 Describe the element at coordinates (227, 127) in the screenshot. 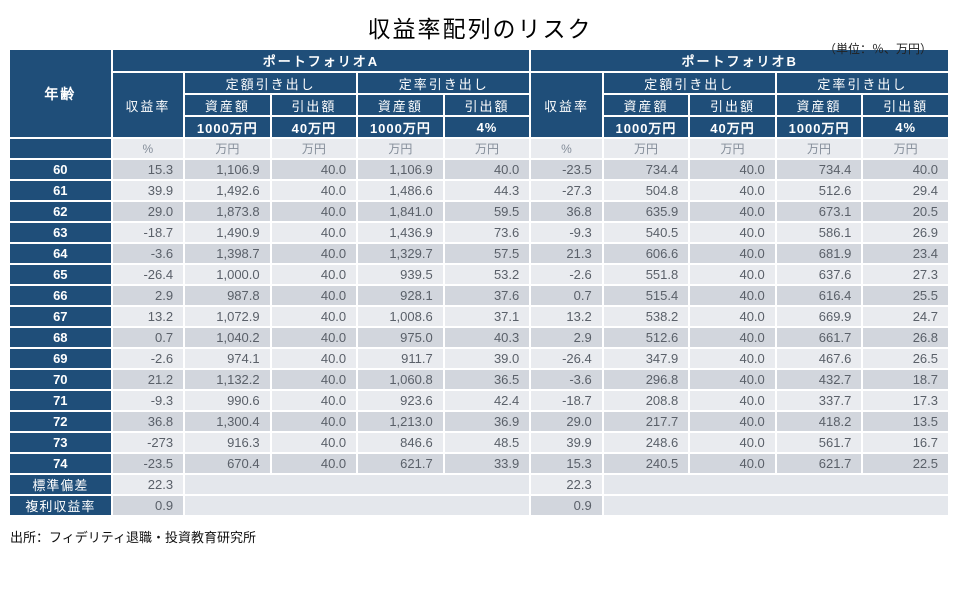

I see `initial-asset-a-fixed-amount: 1000万円` at that location.